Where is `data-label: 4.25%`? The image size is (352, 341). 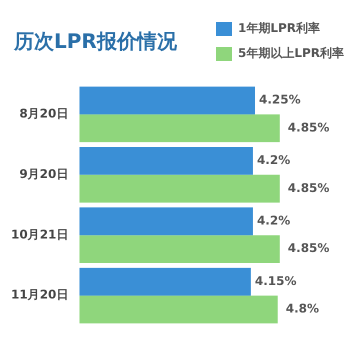 data-label: 4.25% is located at coordinates (280, 99).